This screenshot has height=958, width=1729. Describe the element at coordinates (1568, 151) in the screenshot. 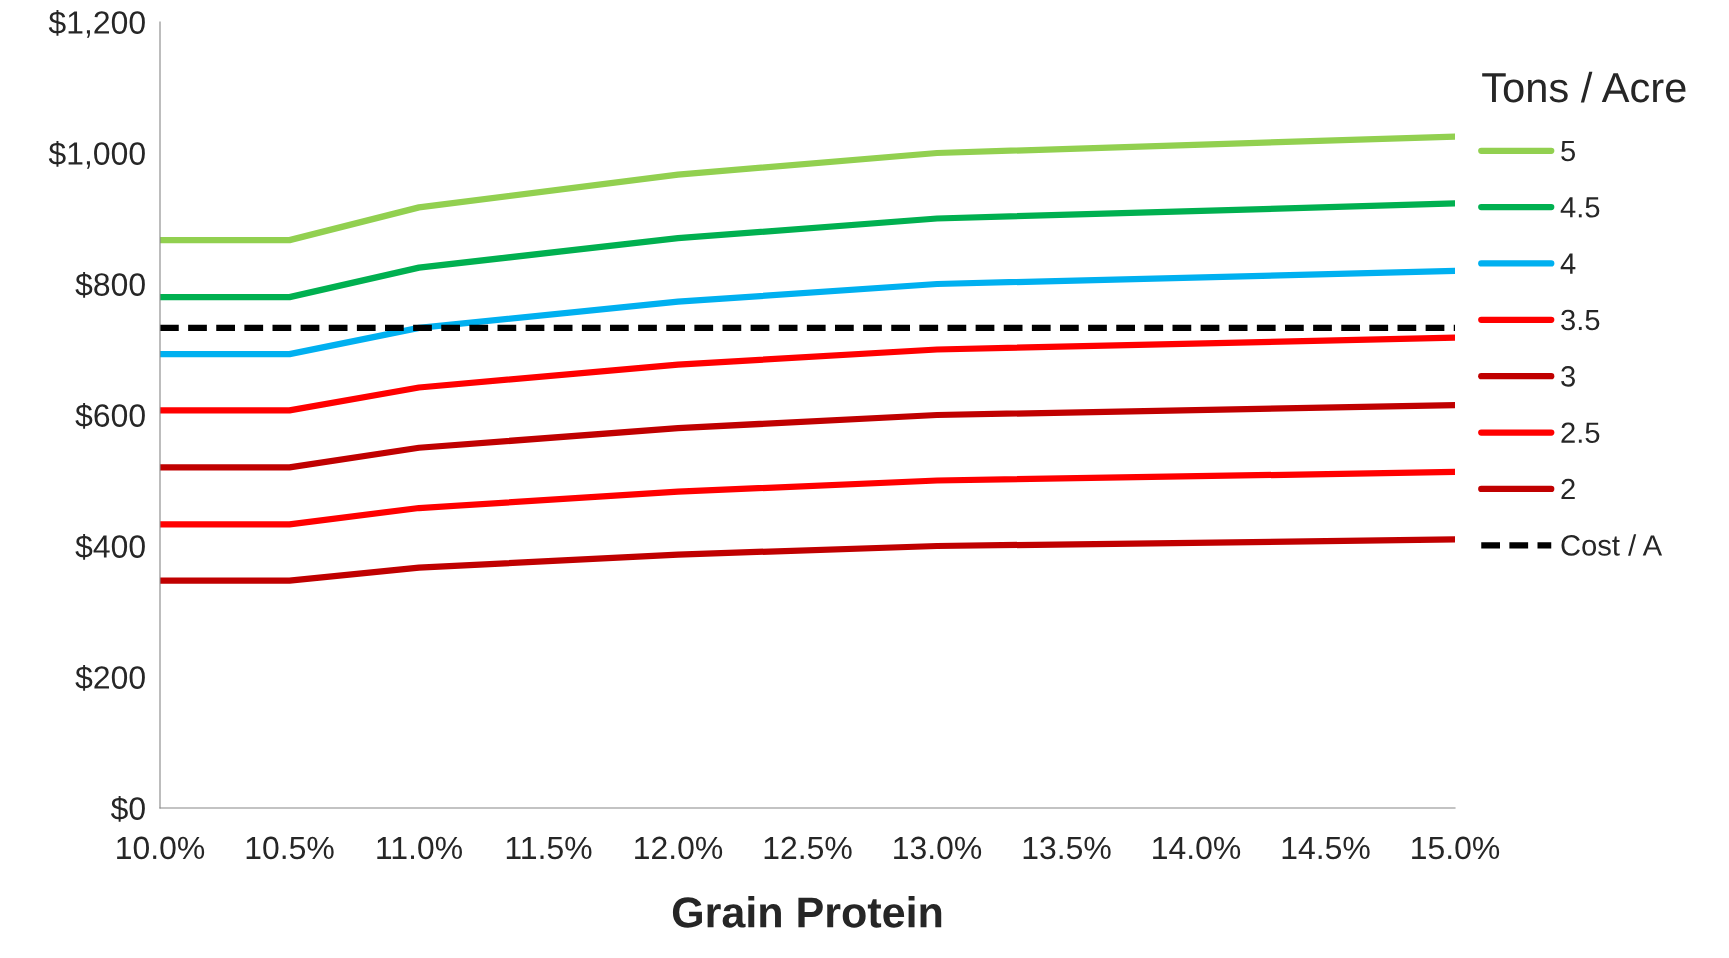

I see `legend-label: 5` at that location.